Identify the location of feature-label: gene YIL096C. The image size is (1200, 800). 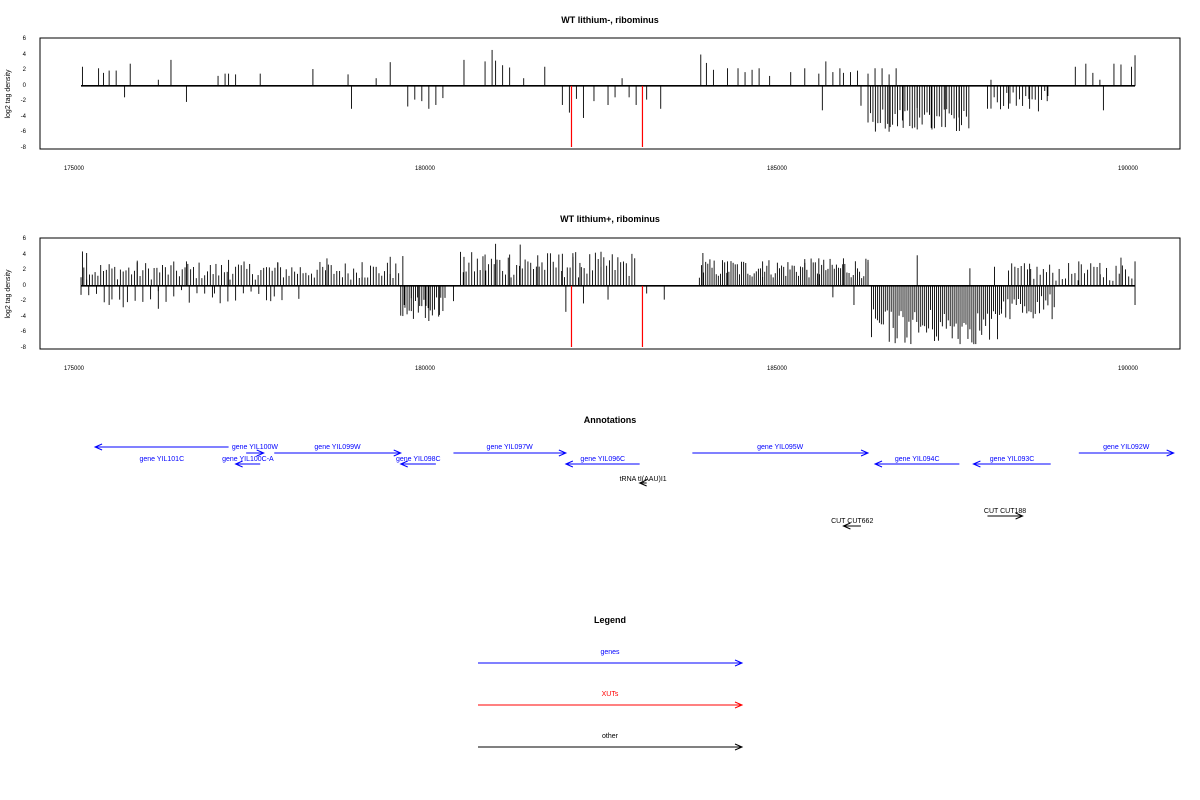
(602, 459).